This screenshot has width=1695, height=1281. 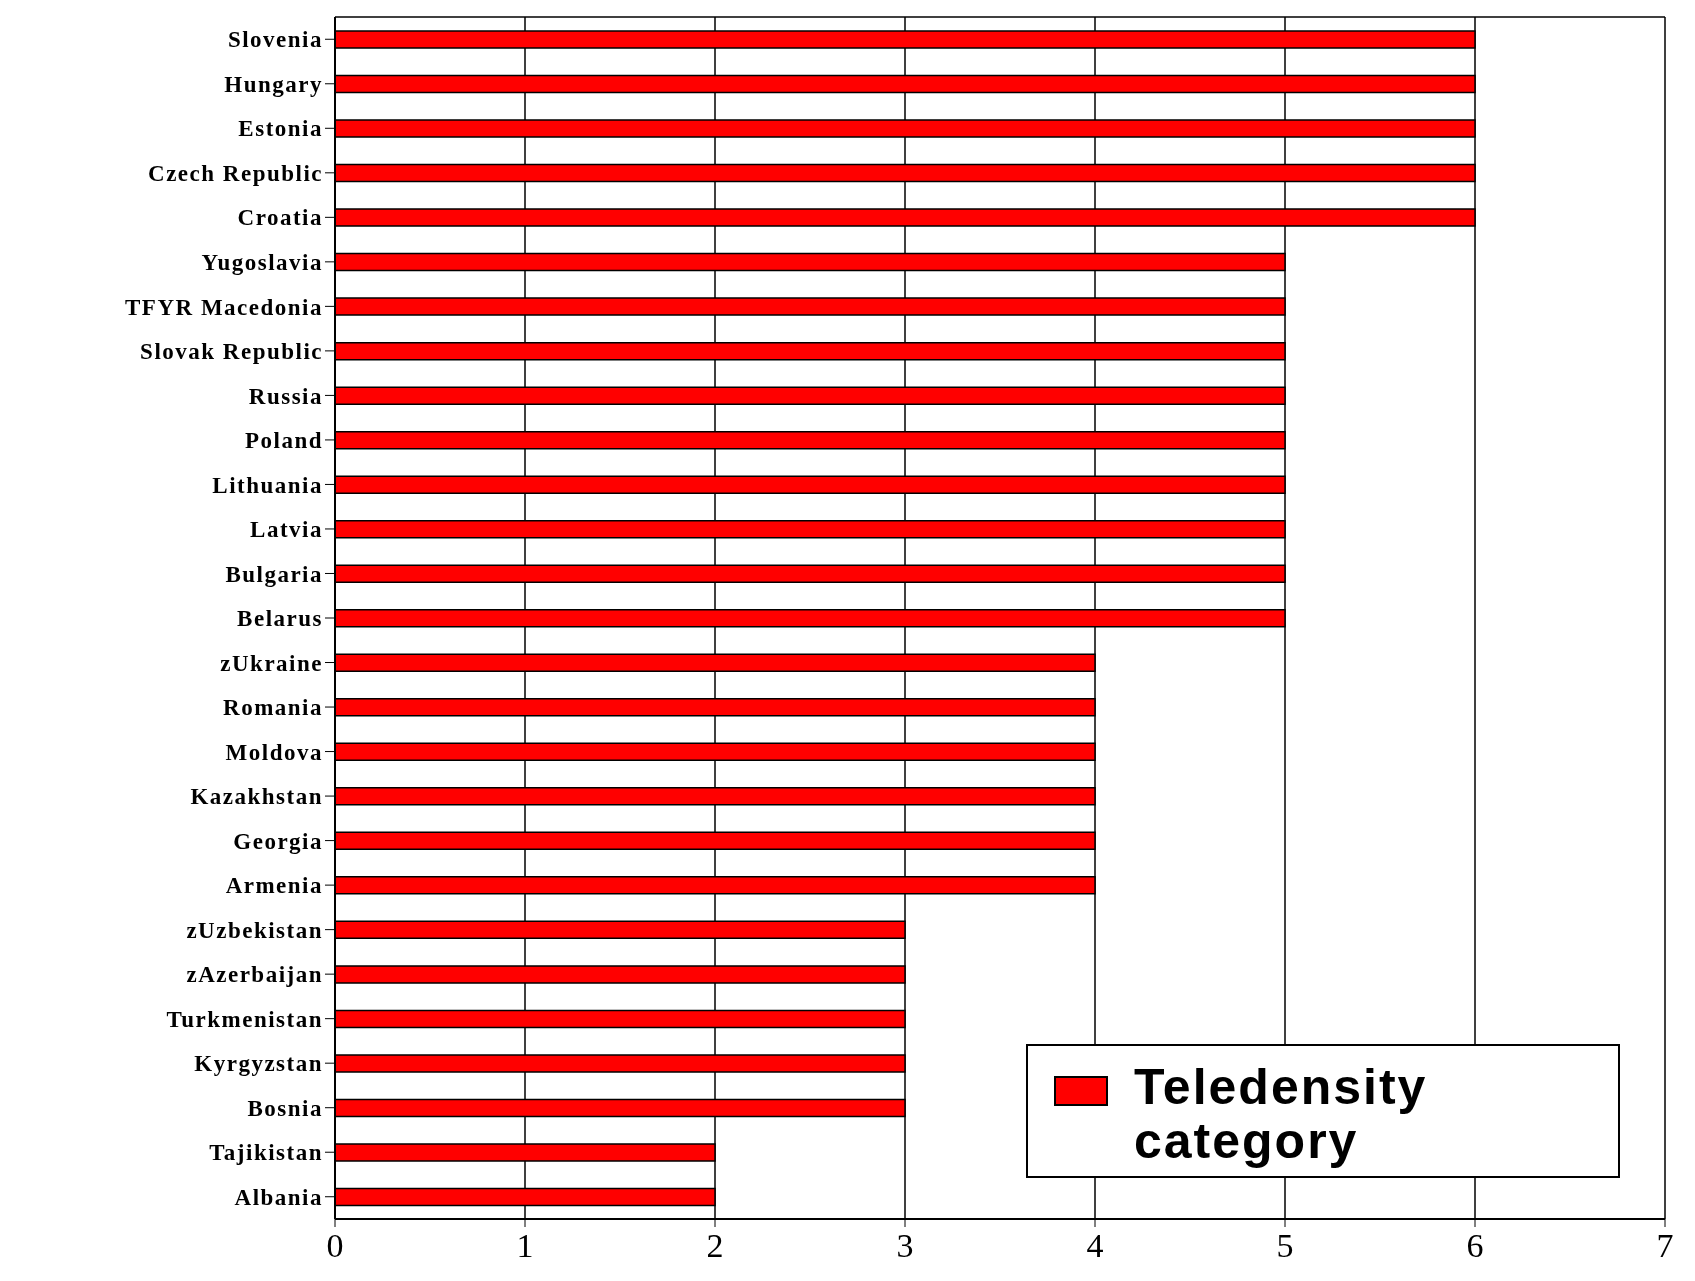 What do you see at coordinates (275, 40) in the screenshot?
I see `y-tick-label: Slovenia` at bounding box center [275, 40].